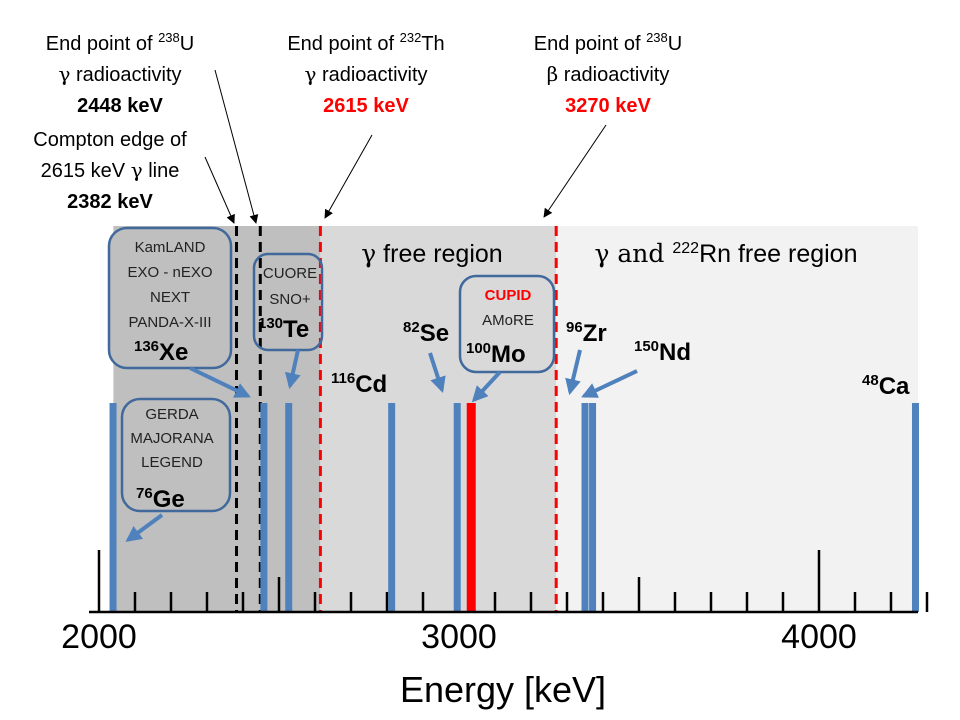  Describe the element at coordinates (586, 333) in the screenshot. I see `isotope-label-zr: 96Zr` at that location.